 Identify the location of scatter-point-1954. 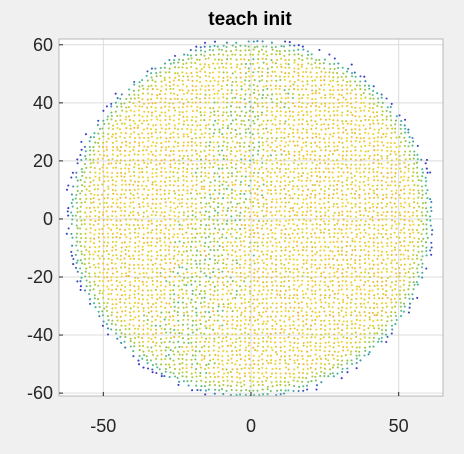
(210, 81).